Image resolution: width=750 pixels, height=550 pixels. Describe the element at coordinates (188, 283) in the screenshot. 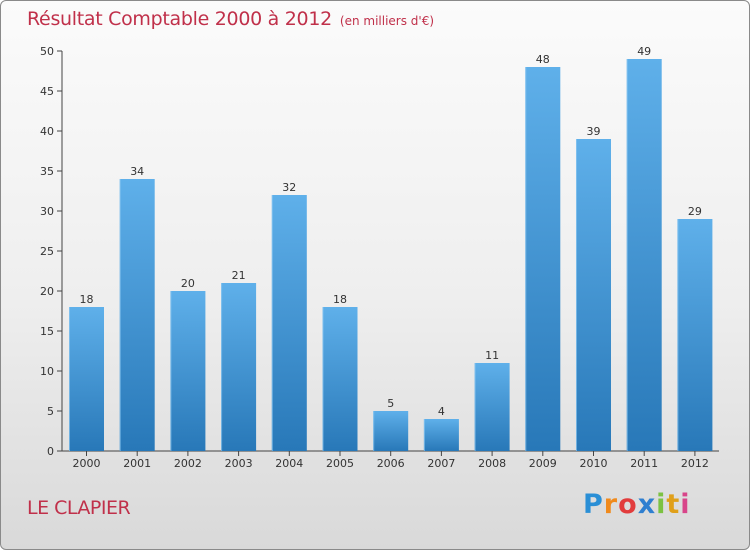

I see `data-label: 20` at that location.